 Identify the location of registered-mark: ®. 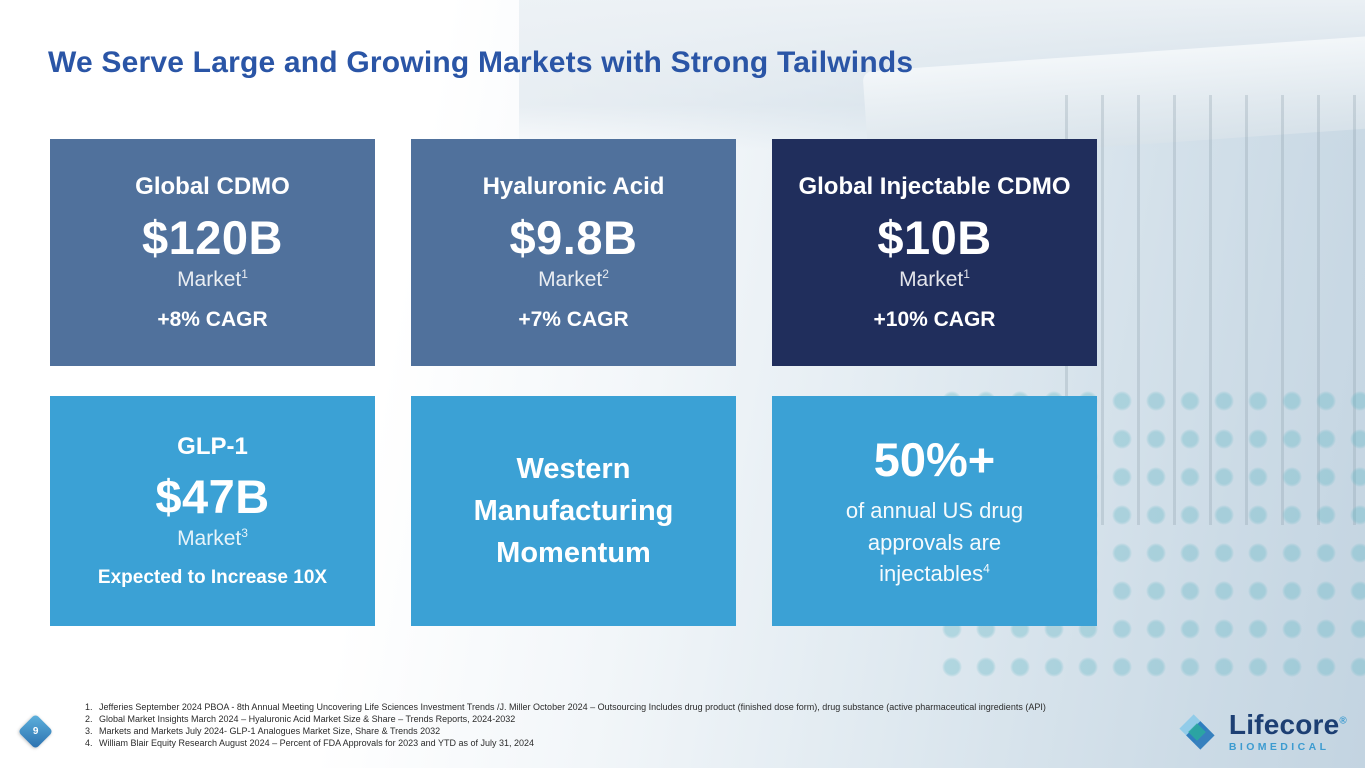
(1343, 721).